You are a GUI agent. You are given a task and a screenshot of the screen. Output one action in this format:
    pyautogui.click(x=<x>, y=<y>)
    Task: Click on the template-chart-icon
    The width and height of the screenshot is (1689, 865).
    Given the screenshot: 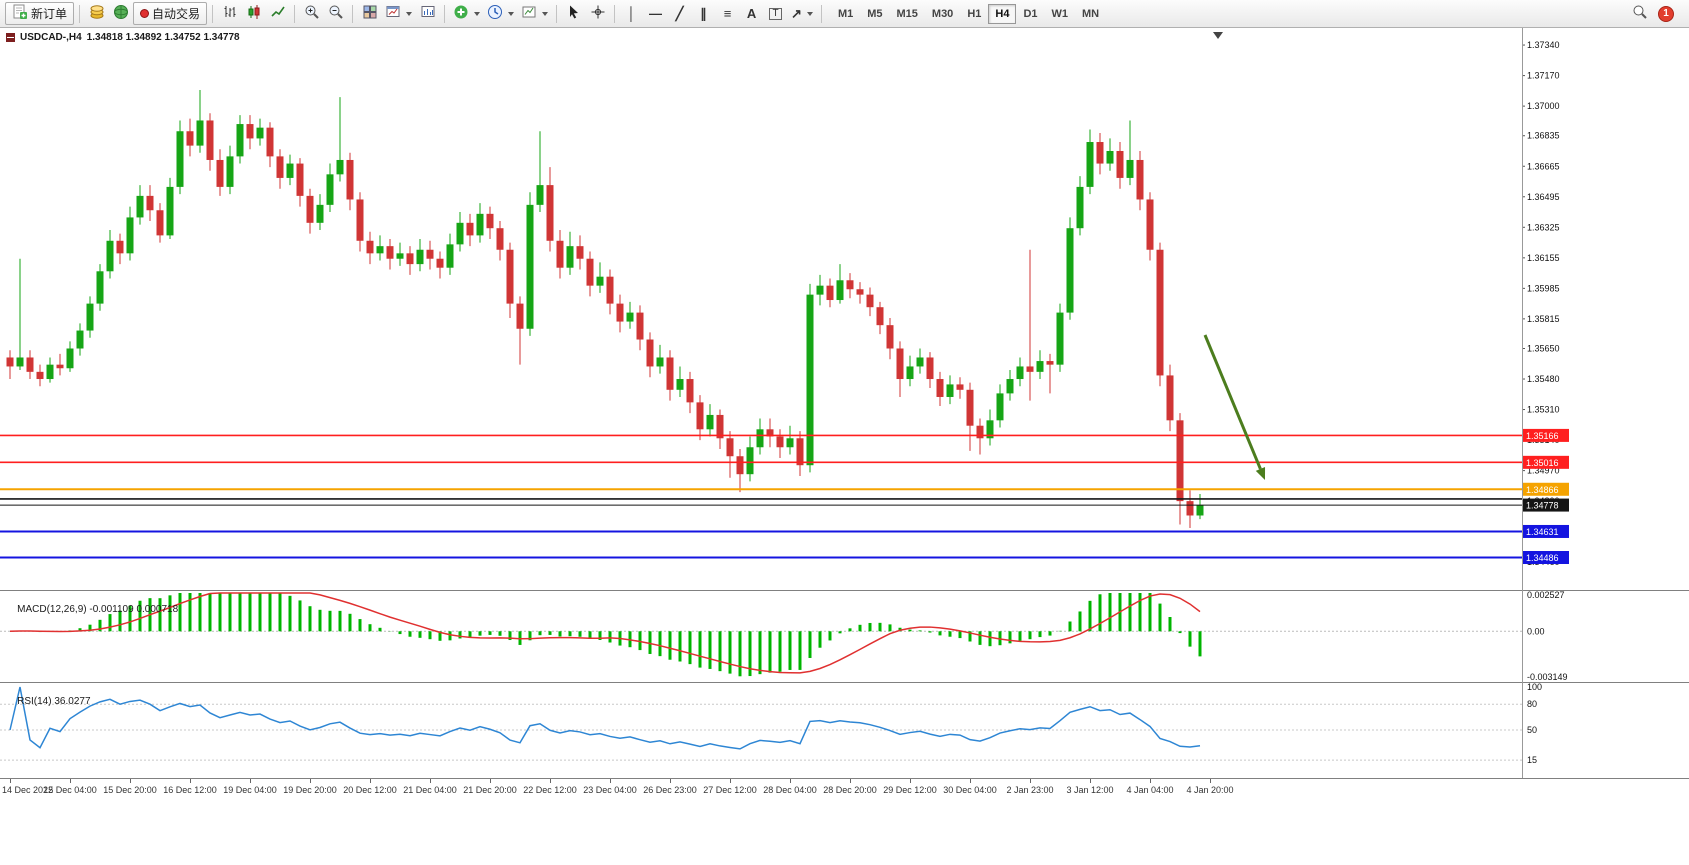 What is the action you would take?
    pyautogui.click(x=529, y=13)
    